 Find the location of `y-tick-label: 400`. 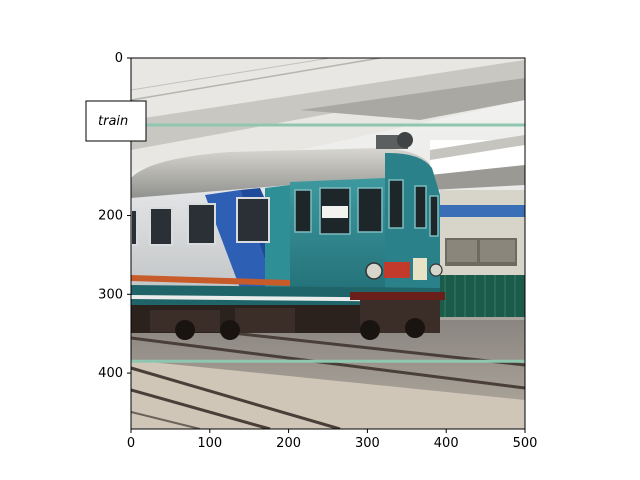

y-tick-label: 400 is located at coordinates (110, 373).